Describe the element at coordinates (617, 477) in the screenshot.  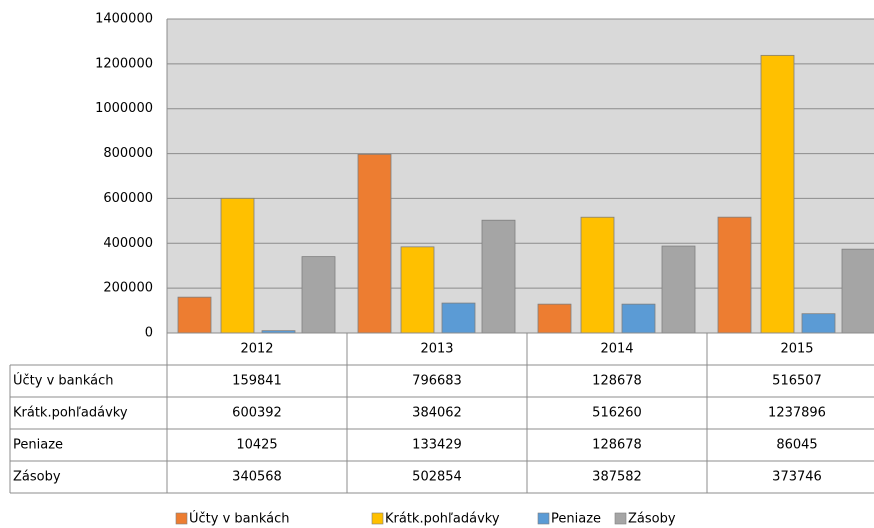
I see `table-cell: 387582` at that location.